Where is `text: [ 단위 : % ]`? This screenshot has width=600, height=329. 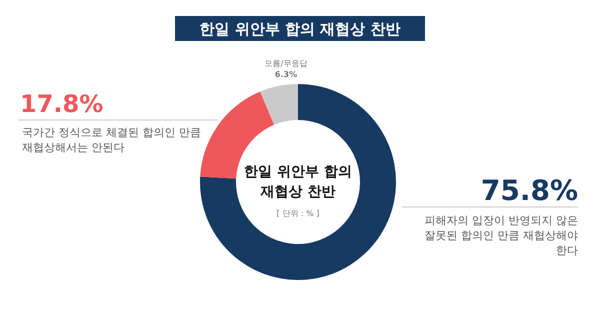
text: [ 단위 : % ] is located at coordinates (298, 213).